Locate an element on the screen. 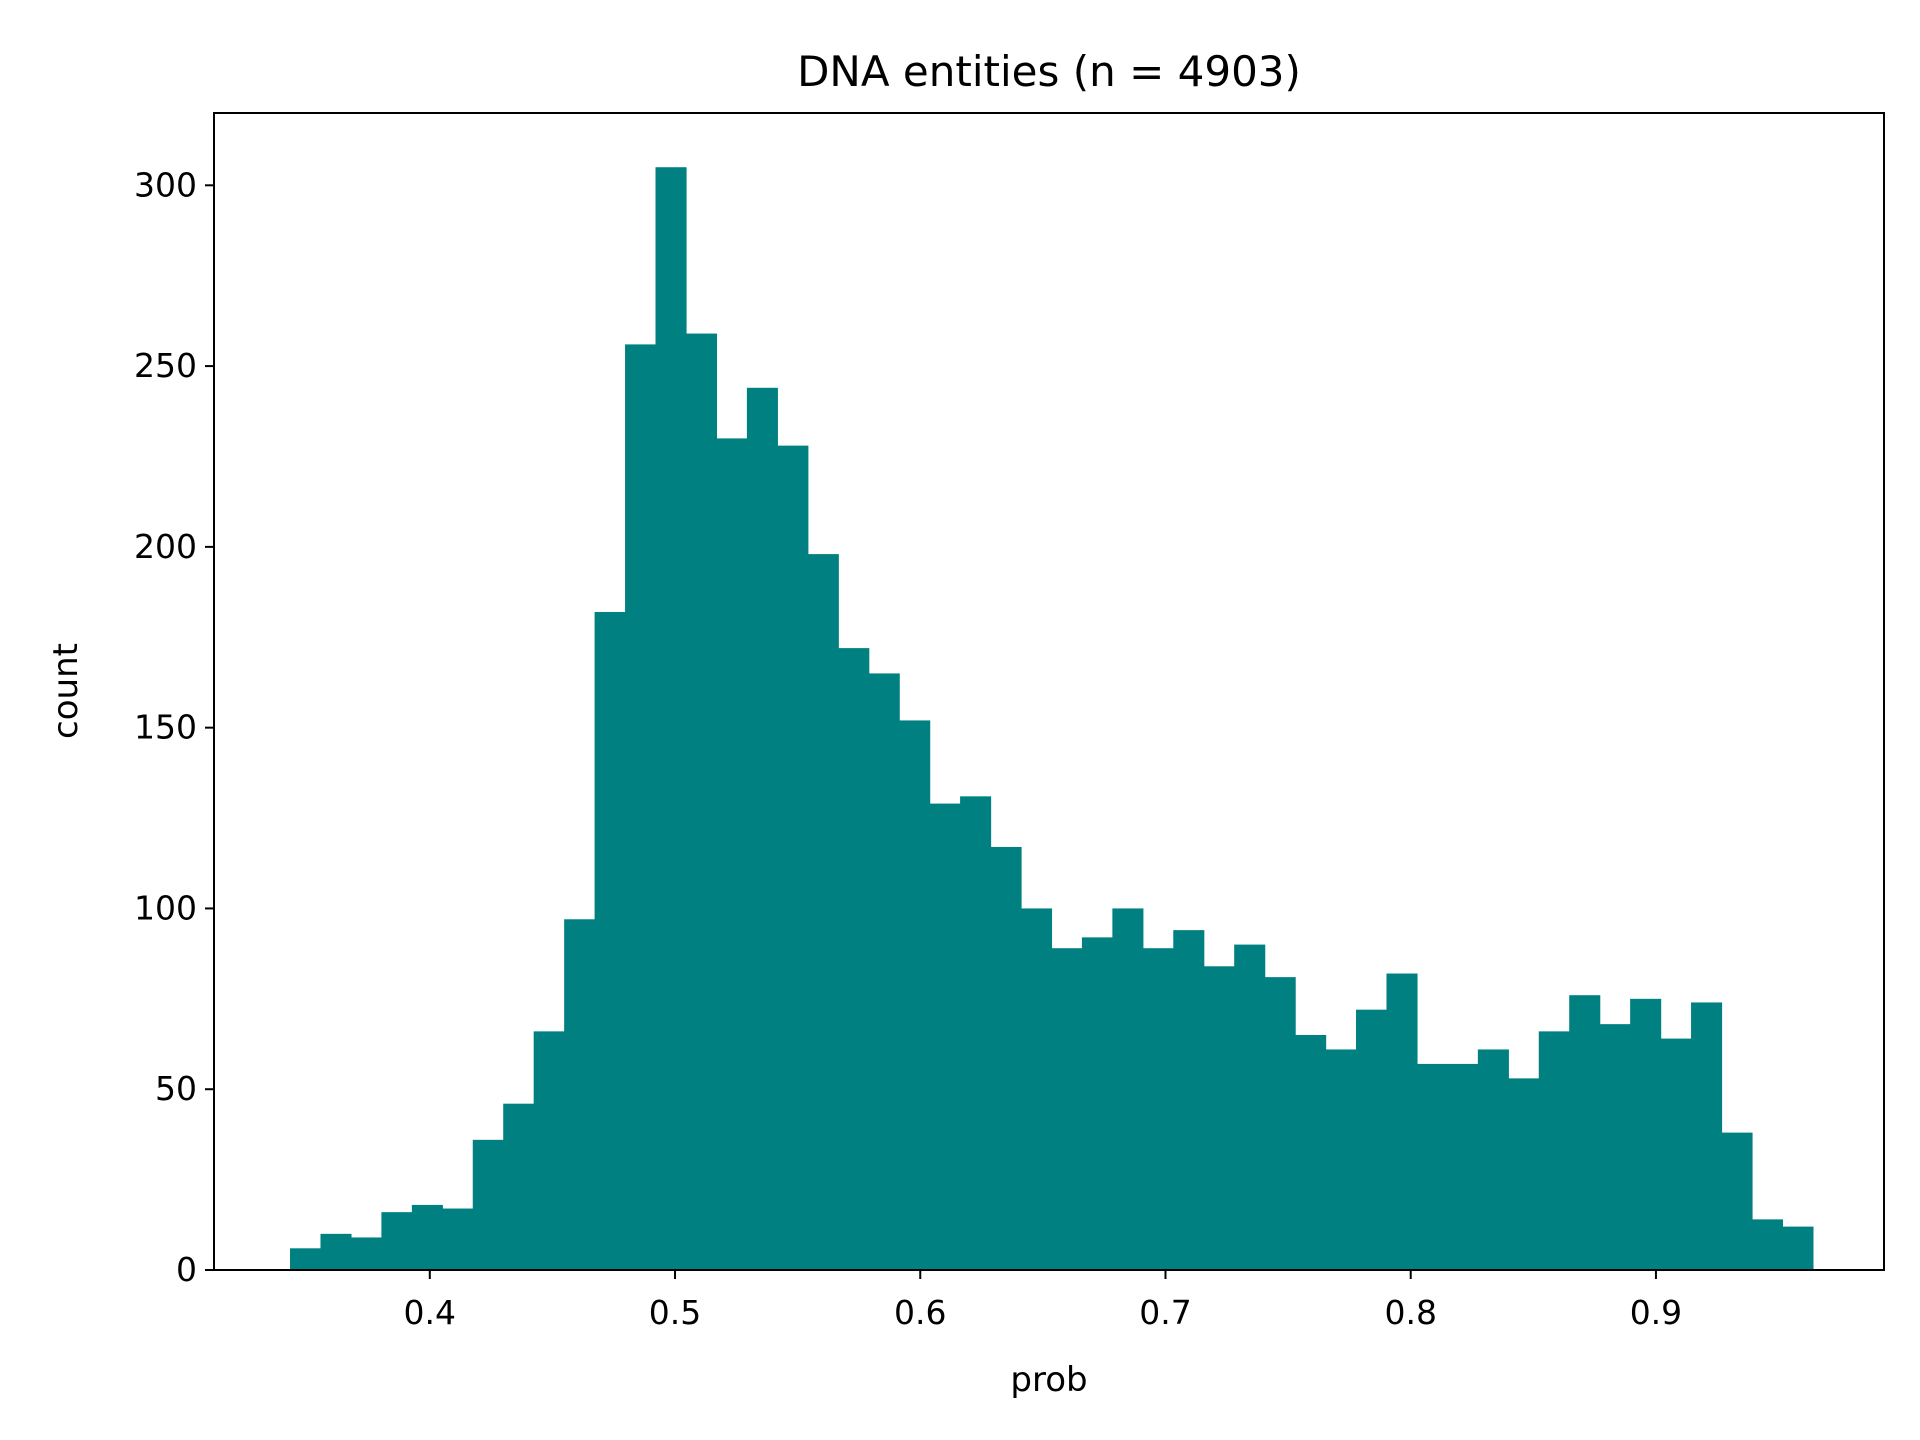  y-tick-label: 100 is located at coordinates (165, 907).